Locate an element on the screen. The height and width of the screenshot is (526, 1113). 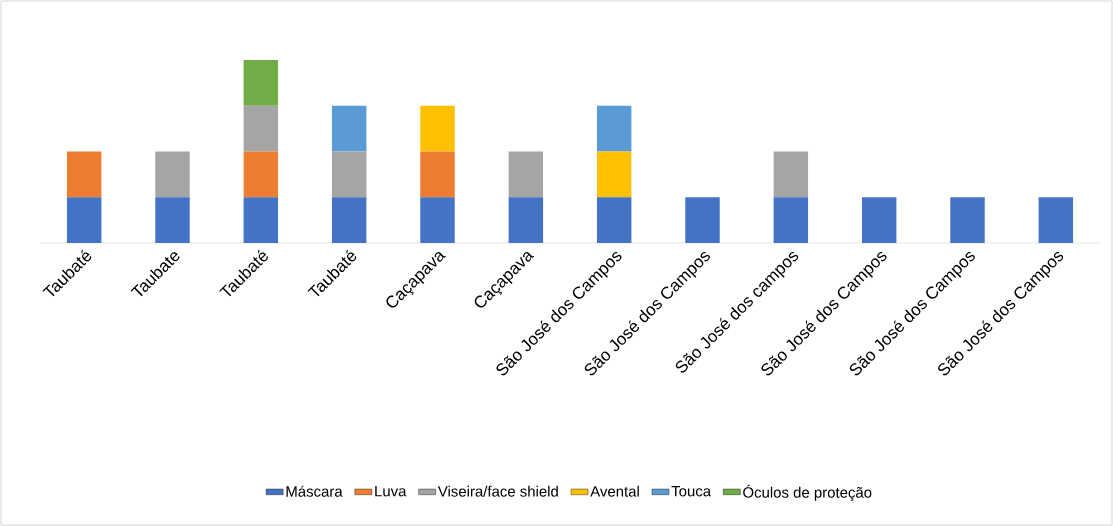
legend-label: Touca is located at coordinates (691, 491).